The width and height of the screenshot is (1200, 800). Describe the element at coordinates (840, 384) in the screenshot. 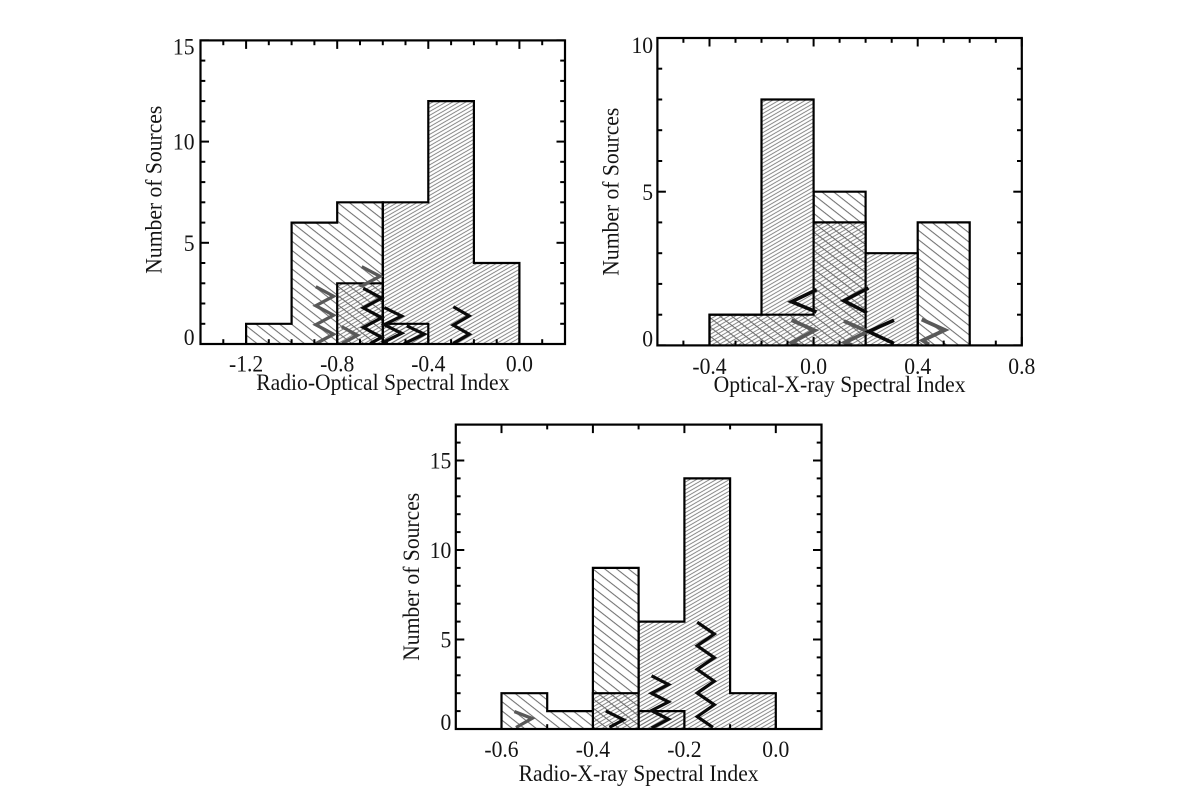

I see `svg-text: Optical-X-ray Spectral Index` at that location.